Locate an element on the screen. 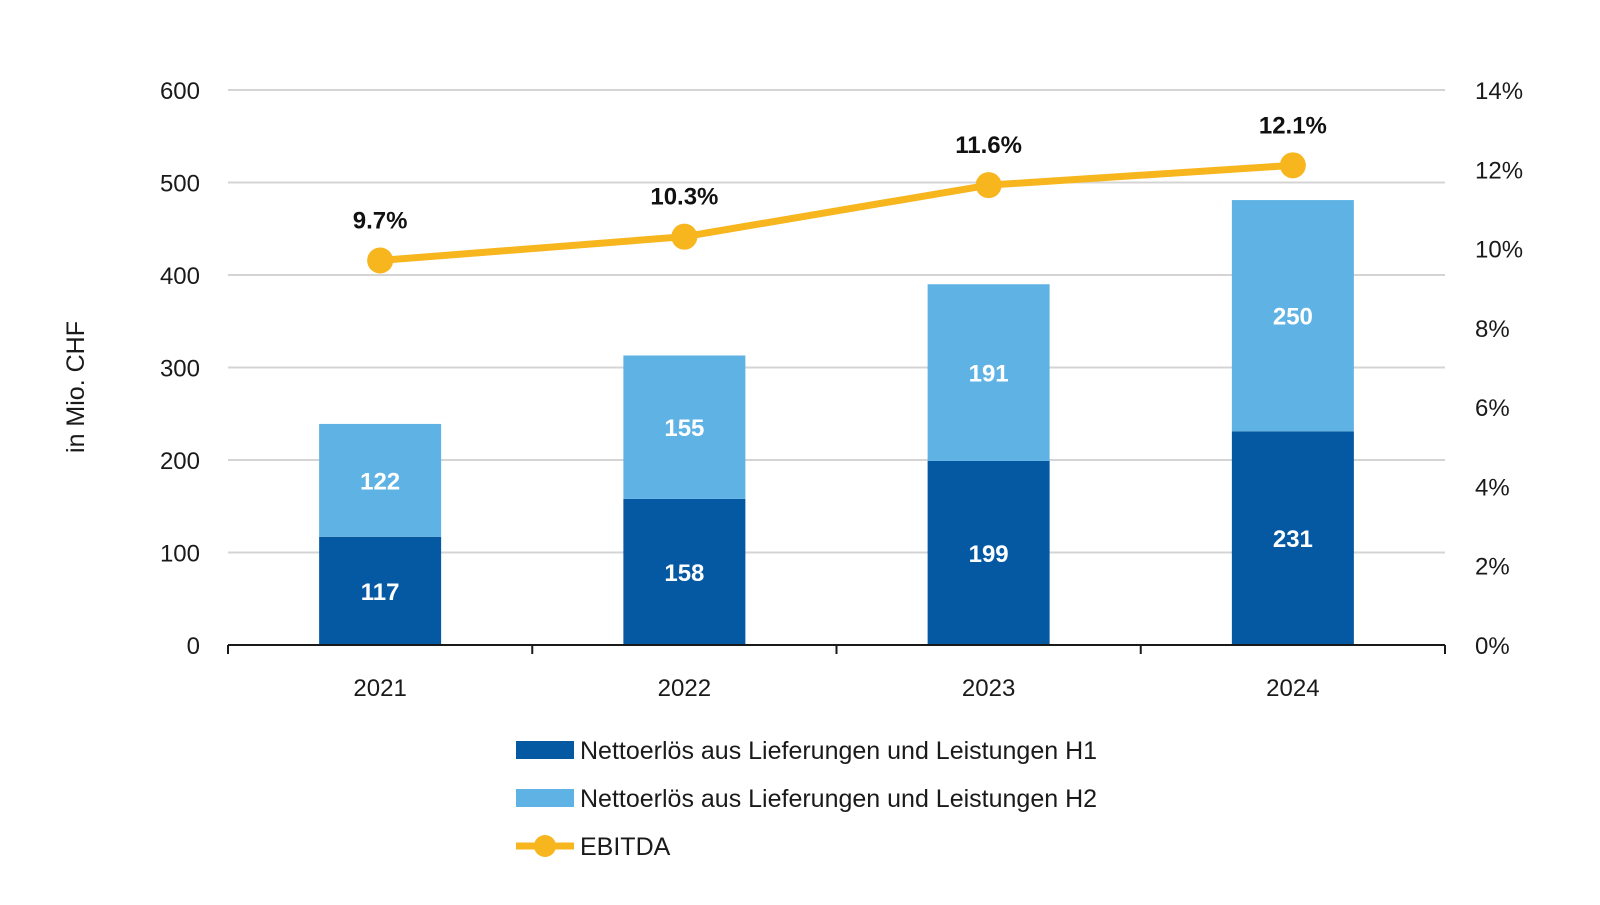 The width and height of the screenshot is (1600, 905). bar-h1-2023 is located at coordinates (988, 552).